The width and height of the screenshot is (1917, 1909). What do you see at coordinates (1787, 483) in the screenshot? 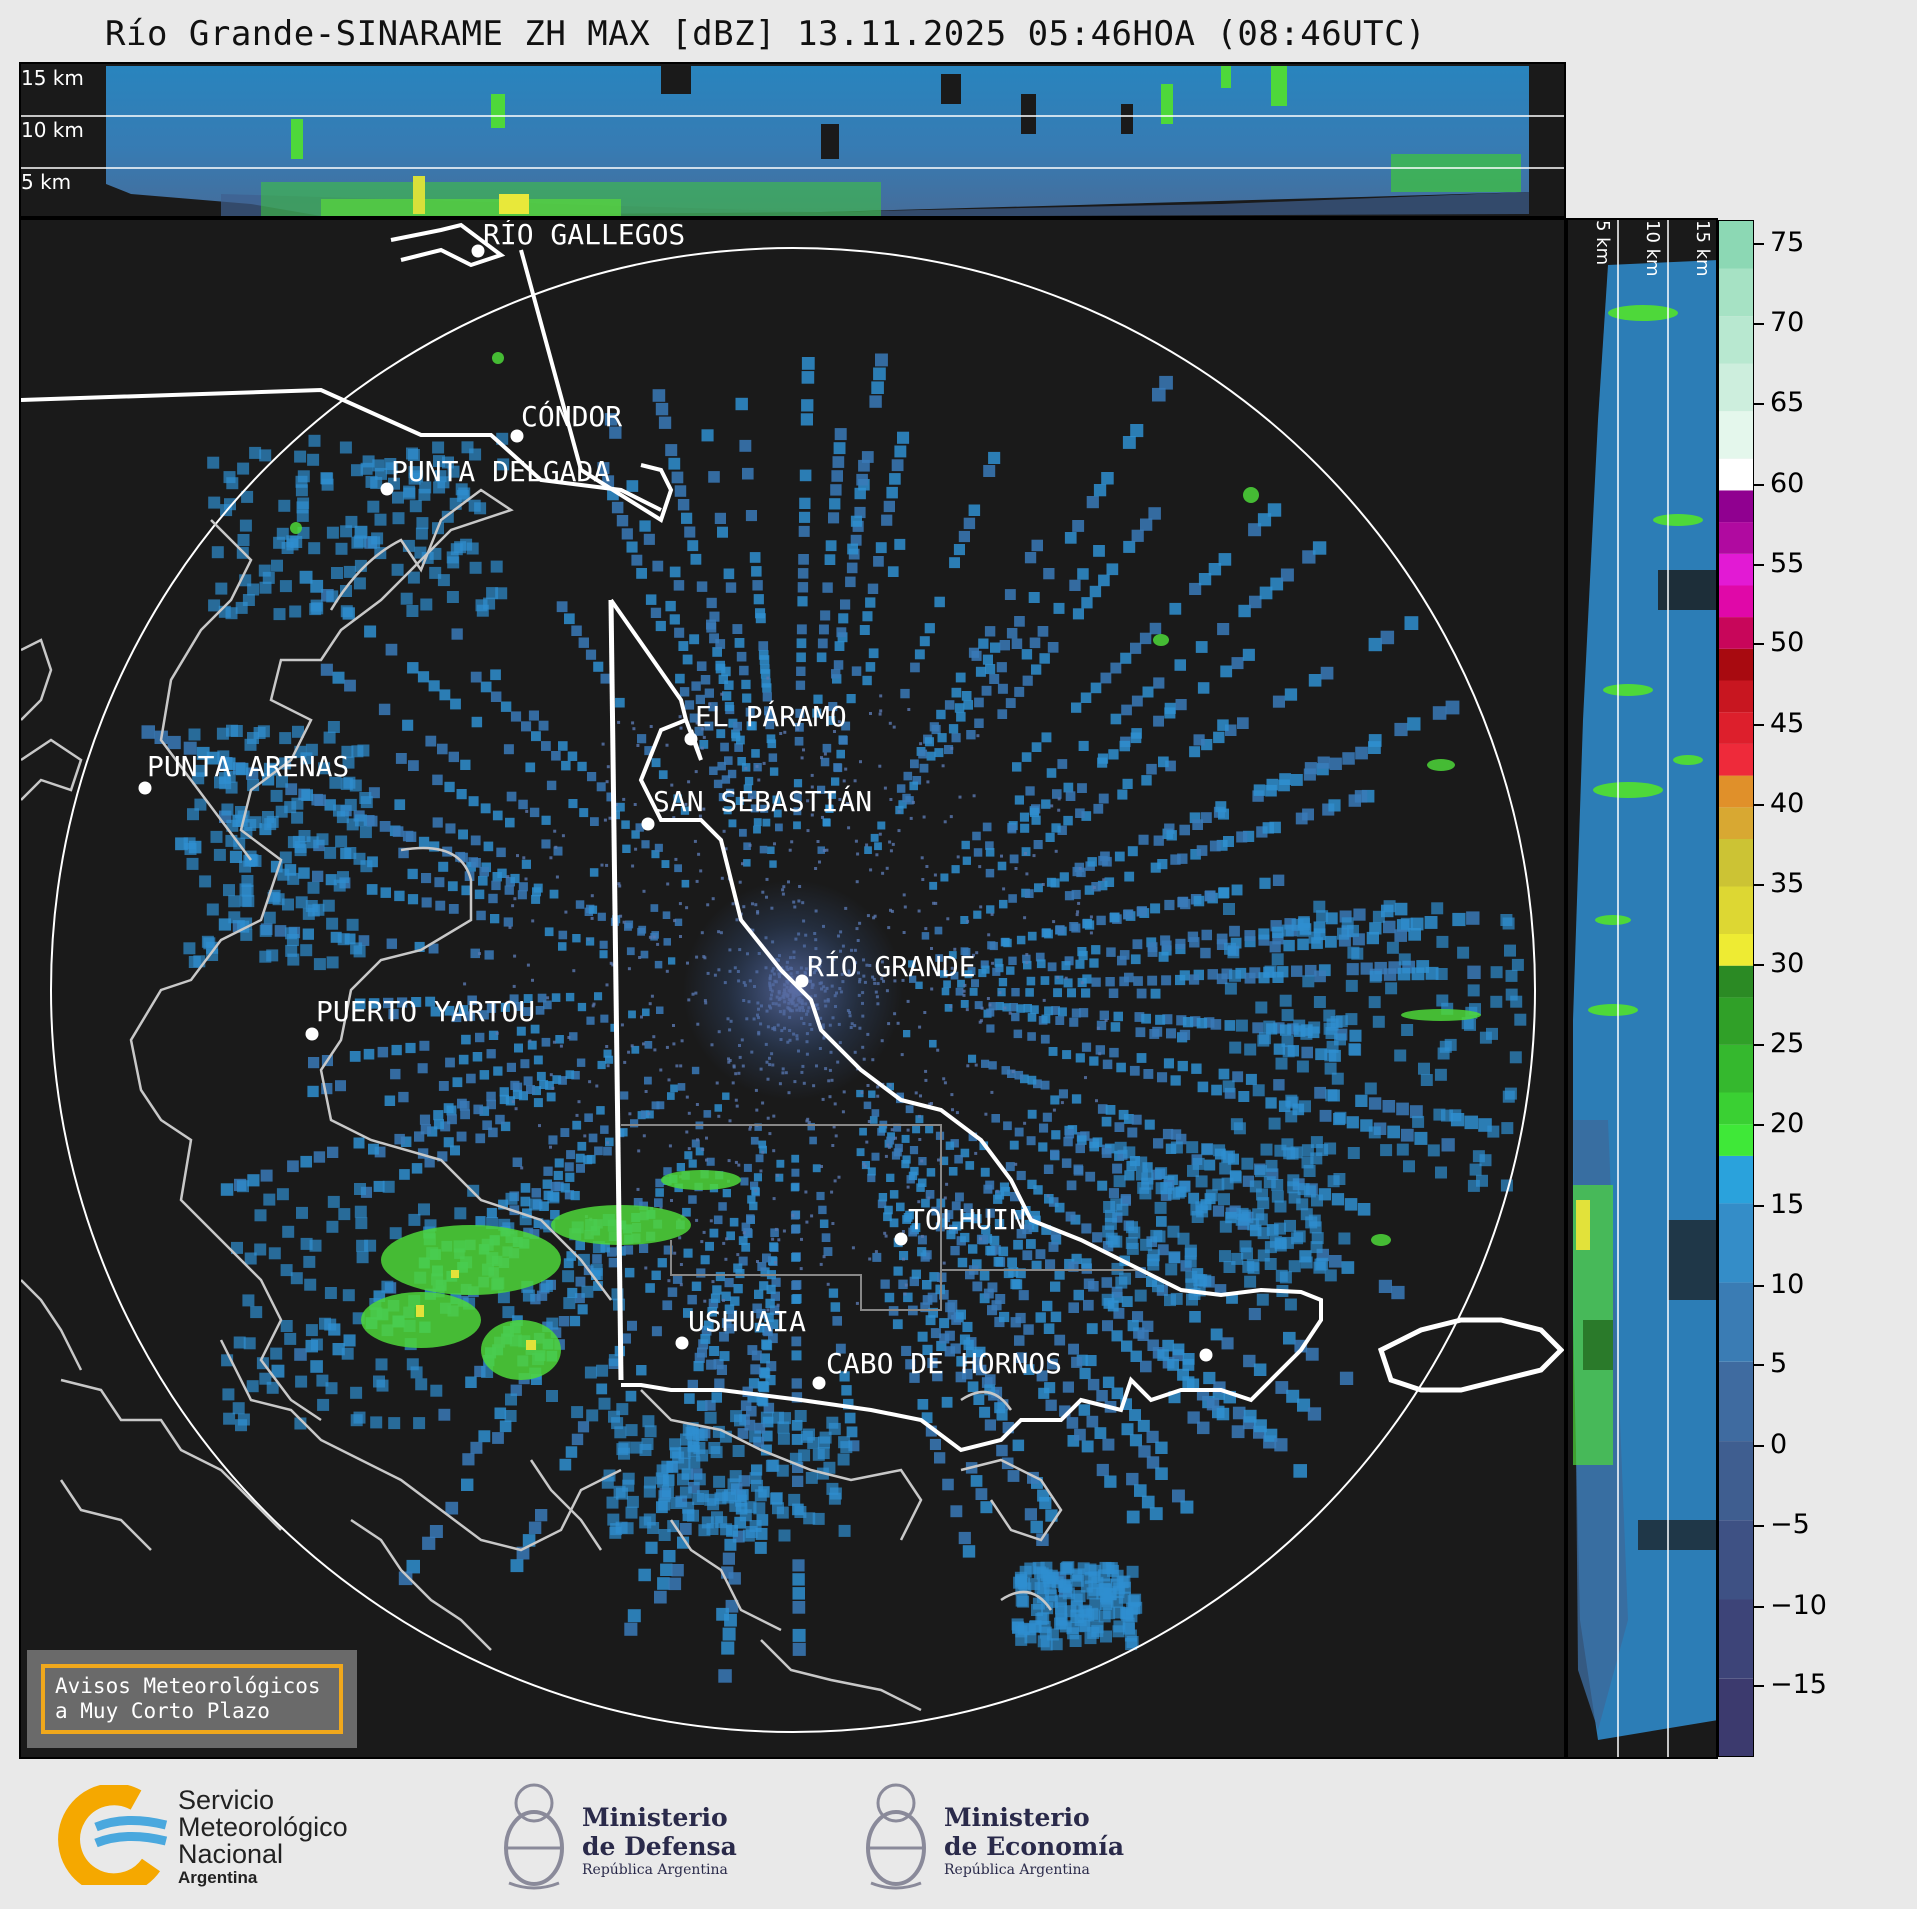
I see `colorbar-label-60: 60` at bounding box center [1787, 483].